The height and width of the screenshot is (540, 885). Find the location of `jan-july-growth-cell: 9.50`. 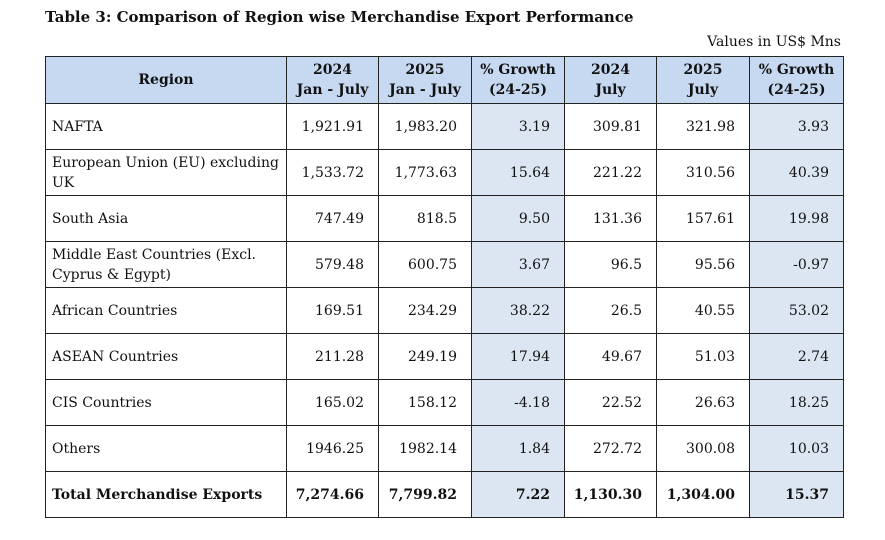

jan-july-growth-cell: 9.50 is located at coordinates (518, 218).